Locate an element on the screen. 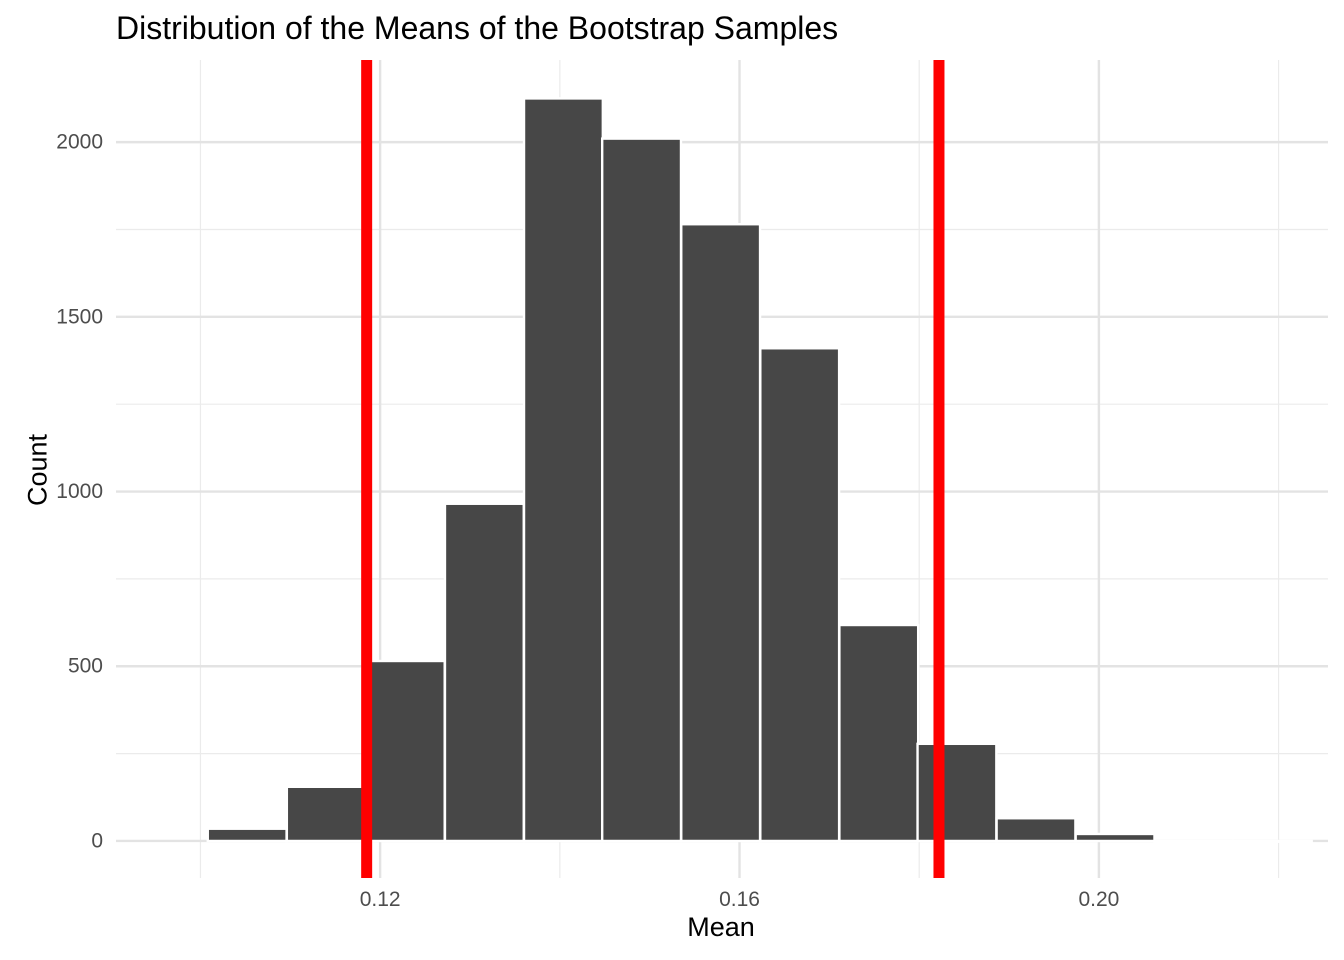 The width and height of the screenshot is (1344, 960). x-tick-label: 0.16 is located at coordinates (739, 899).